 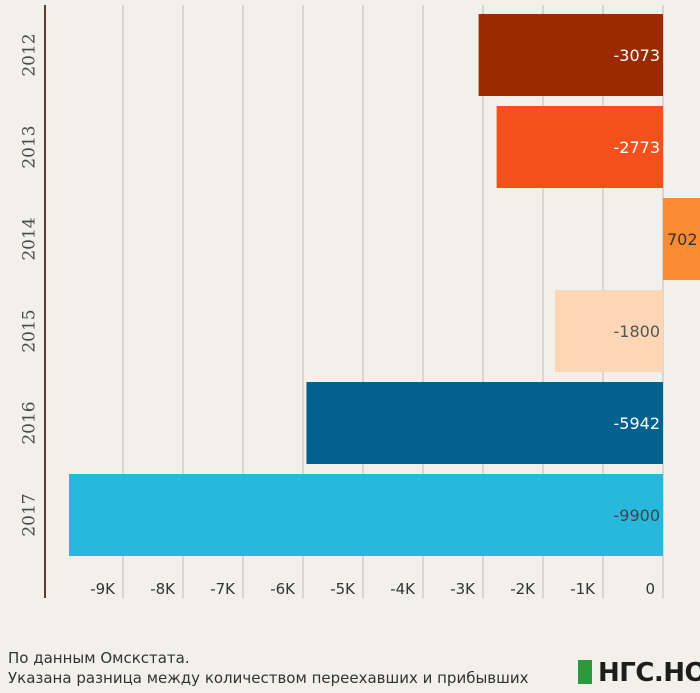 I want to click on bar-2014, so click(x=681, y=239).